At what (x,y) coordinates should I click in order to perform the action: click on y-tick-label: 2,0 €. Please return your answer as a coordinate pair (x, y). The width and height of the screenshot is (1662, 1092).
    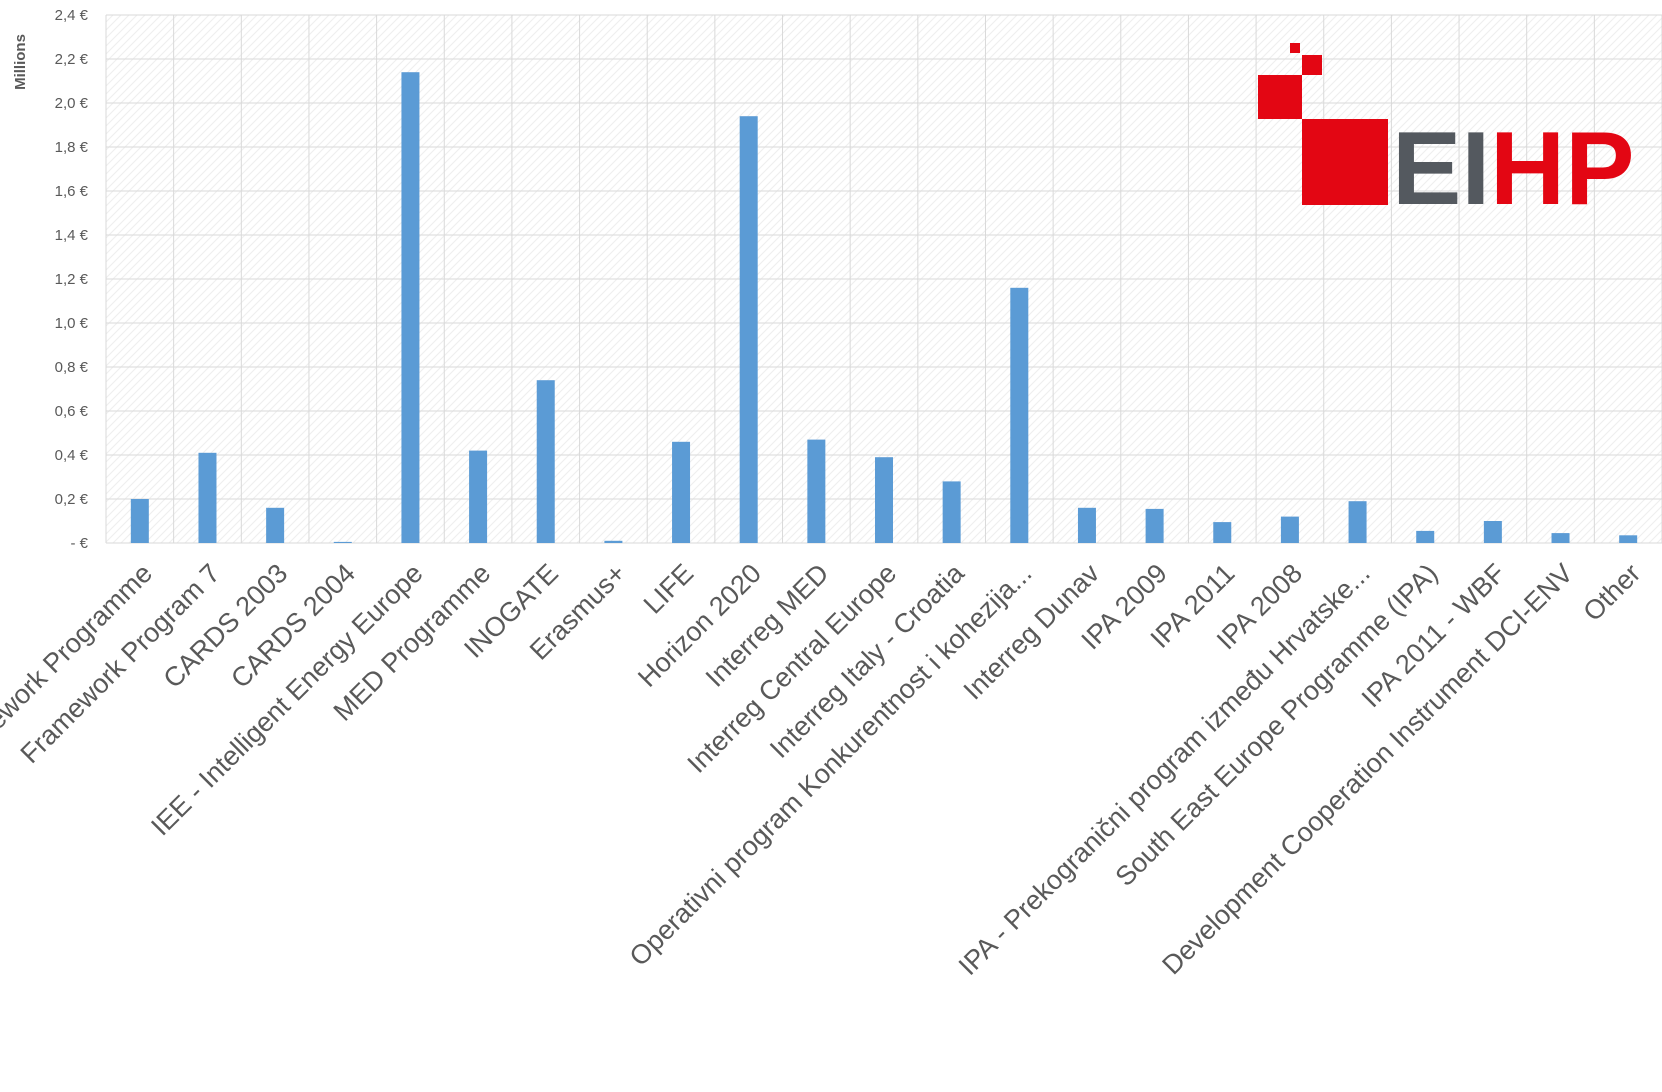
    Looking at the image, I should click on (72, 103).